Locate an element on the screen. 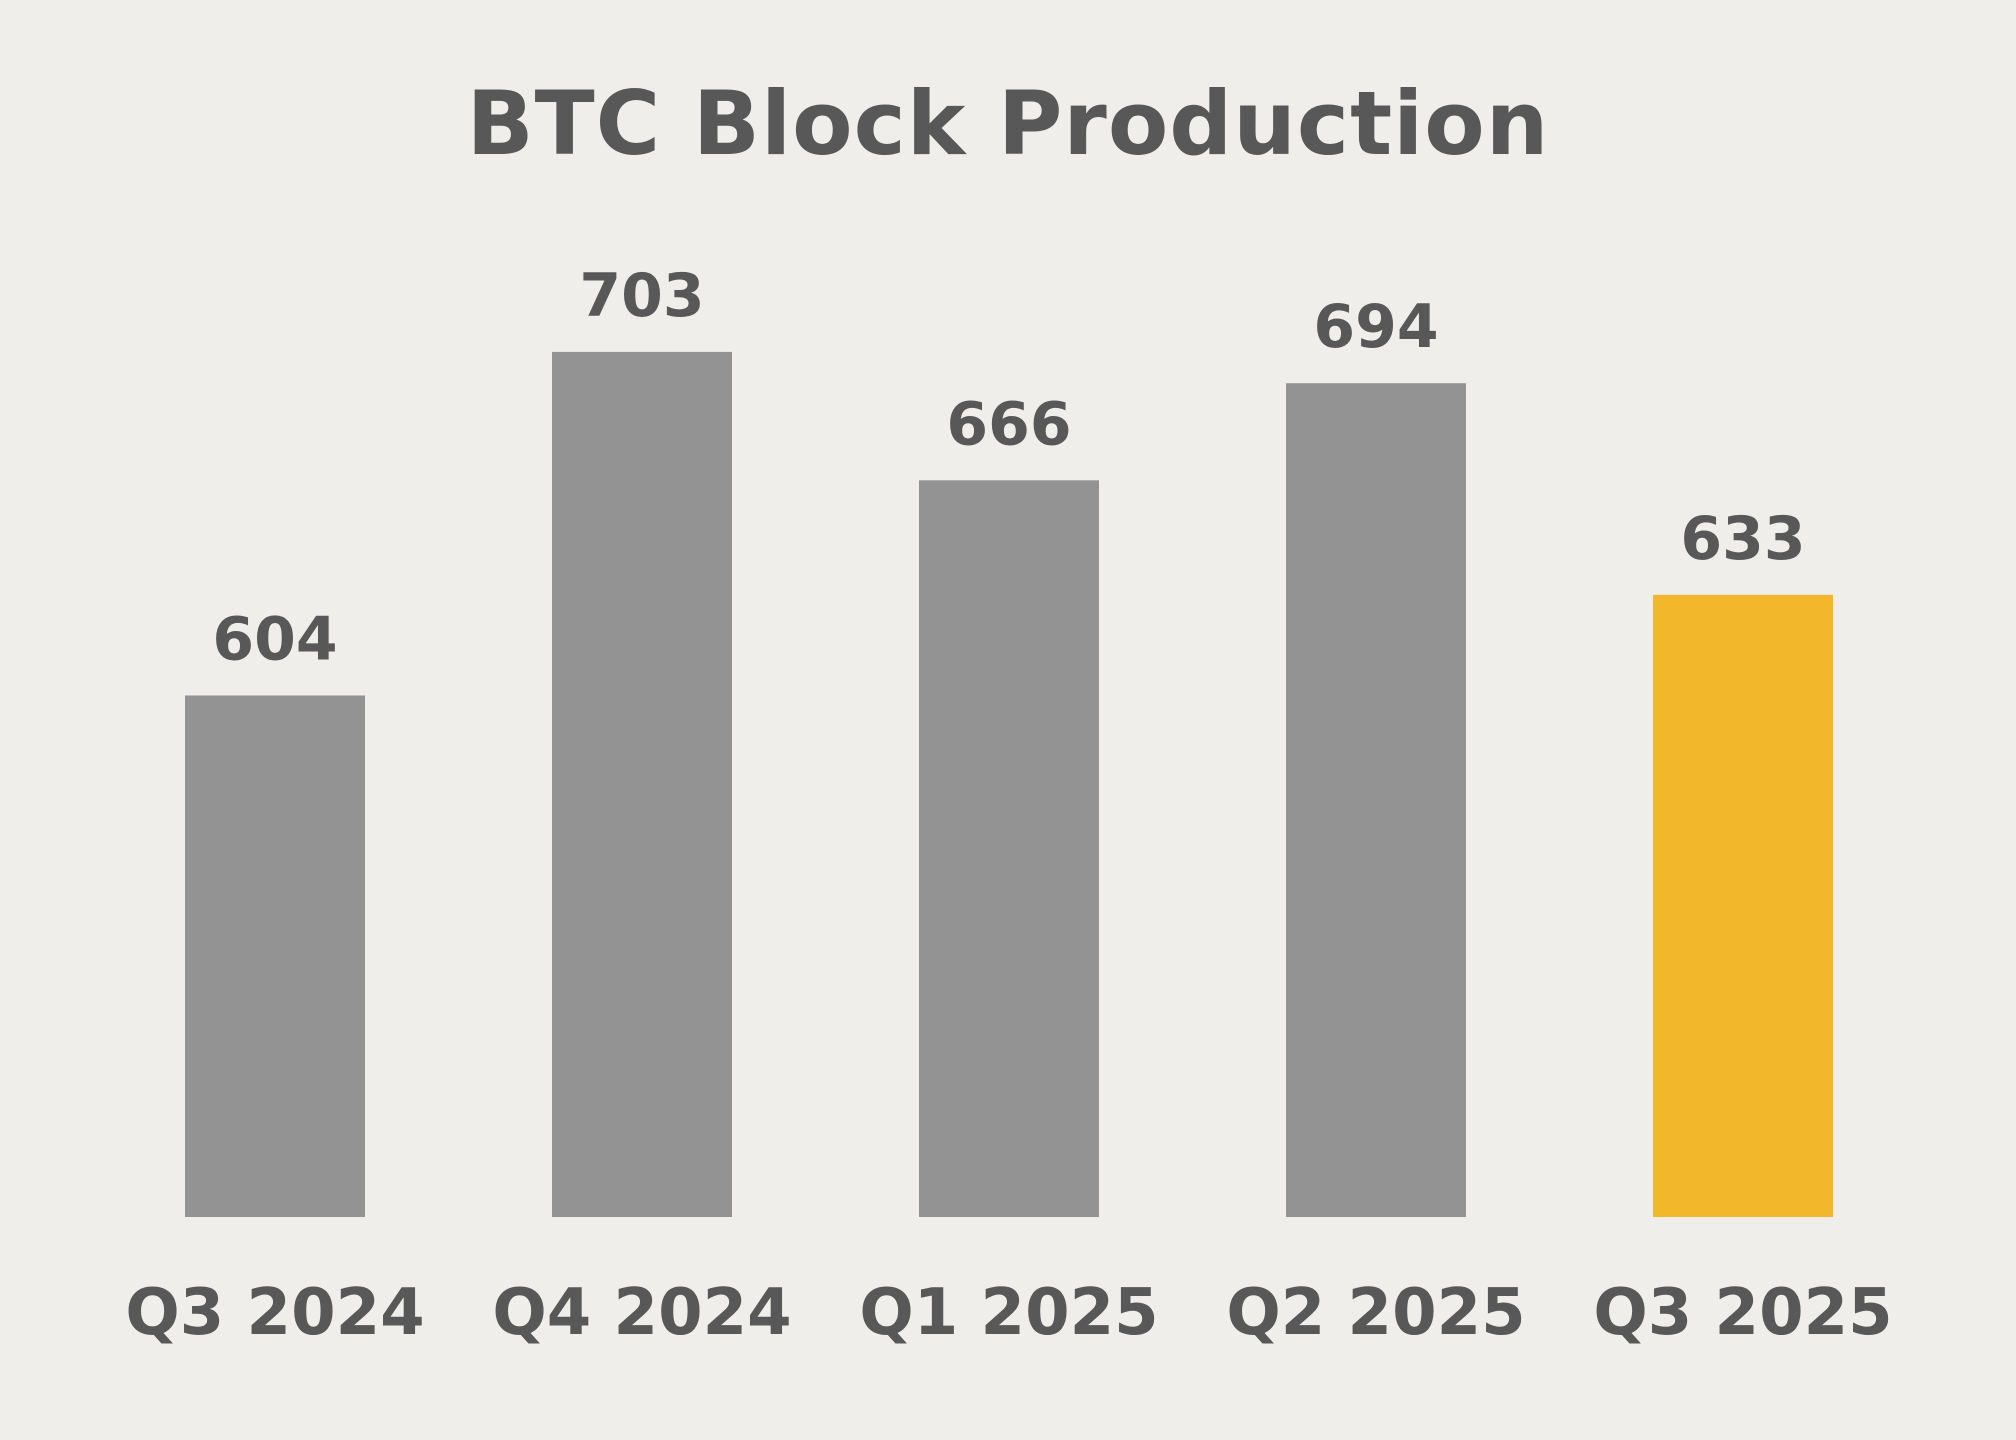 This screenshot has width=2016, height=1440. data-label: 604 is located at coordinates (274, 640).